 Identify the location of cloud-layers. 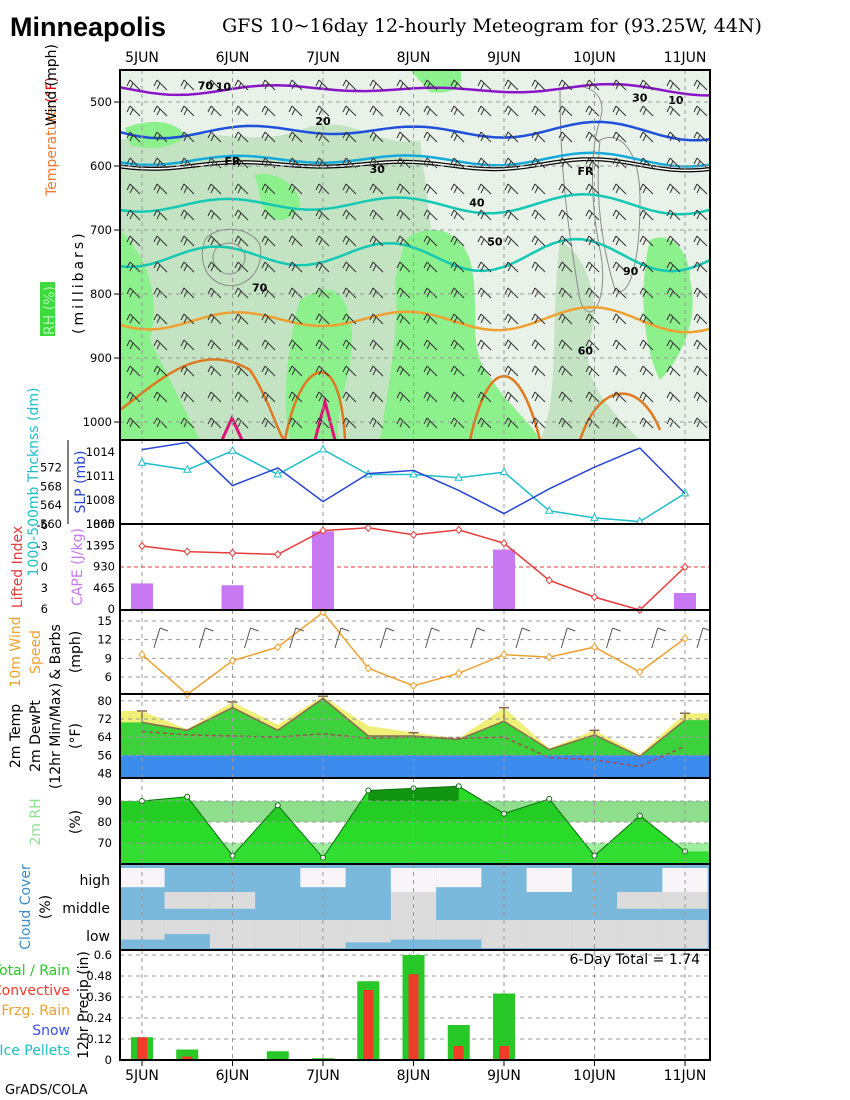
(414, 907).